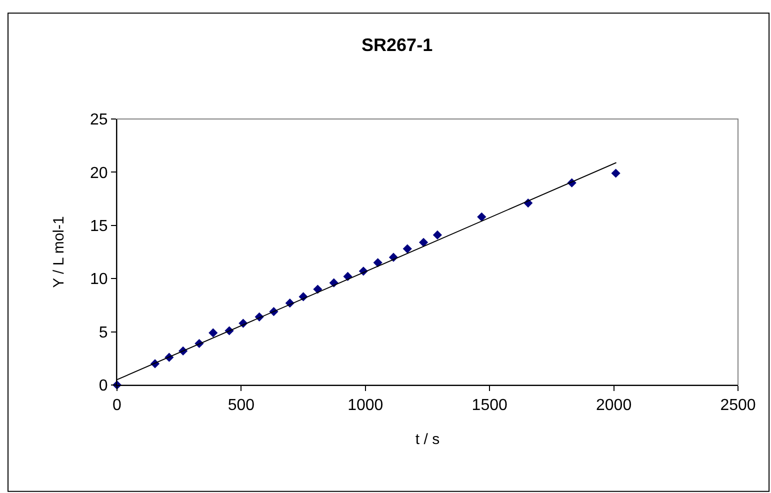 The width and height of the screenshot is (771, 493). Describe the element at coordinates (397, 45) in the screenshot. I see `chart-title: SR267-1` at that location.